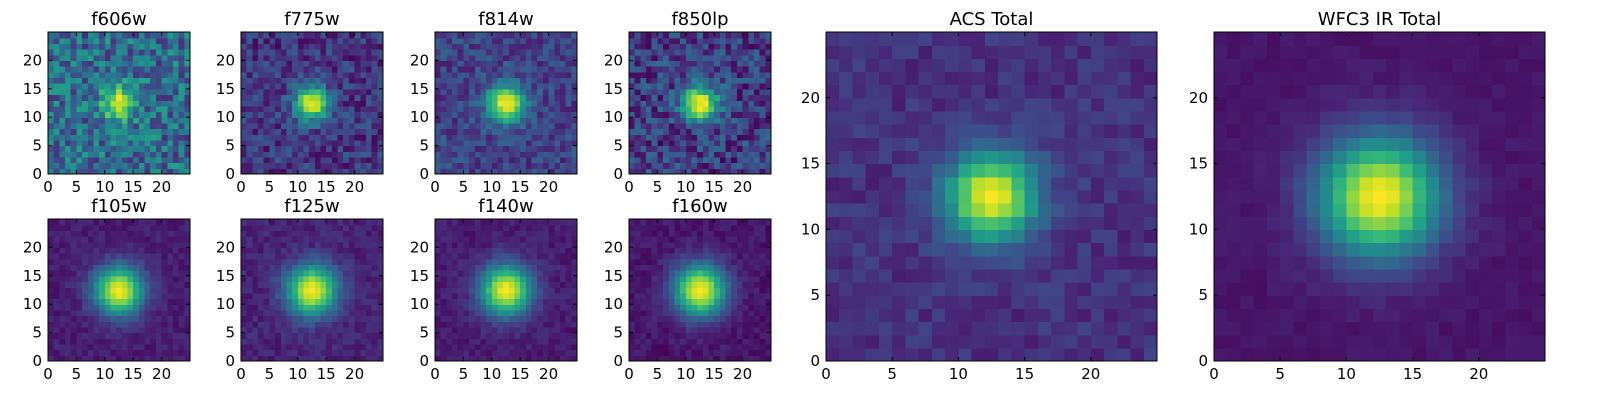 The width and height of the screenshot is (1600, 400). I want to click on panel-title: f105w, so click(118, 206).